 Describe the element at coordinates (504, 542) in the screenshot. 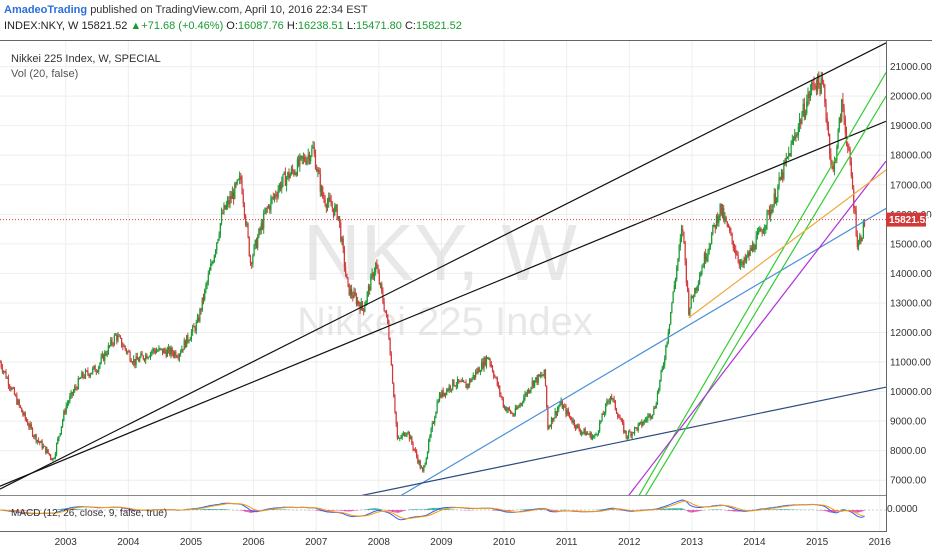

I see `year-tick-label: 2010` at that location.